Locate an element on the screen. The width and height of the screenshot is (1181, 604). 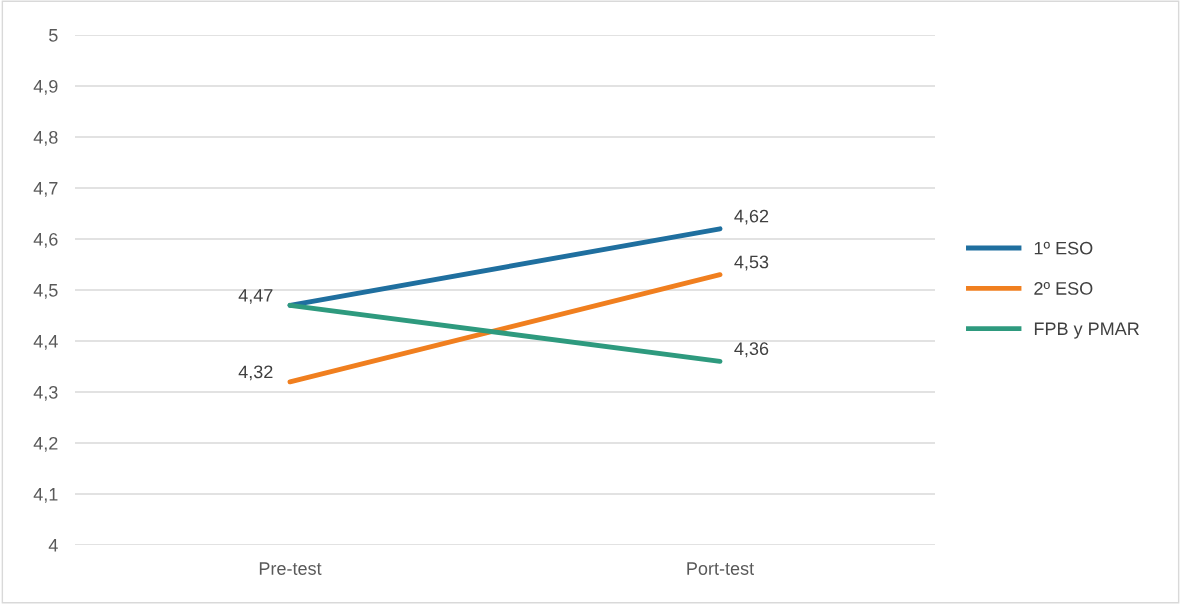
y-tick-label: 4,3 is located at coordinates (45, 393).